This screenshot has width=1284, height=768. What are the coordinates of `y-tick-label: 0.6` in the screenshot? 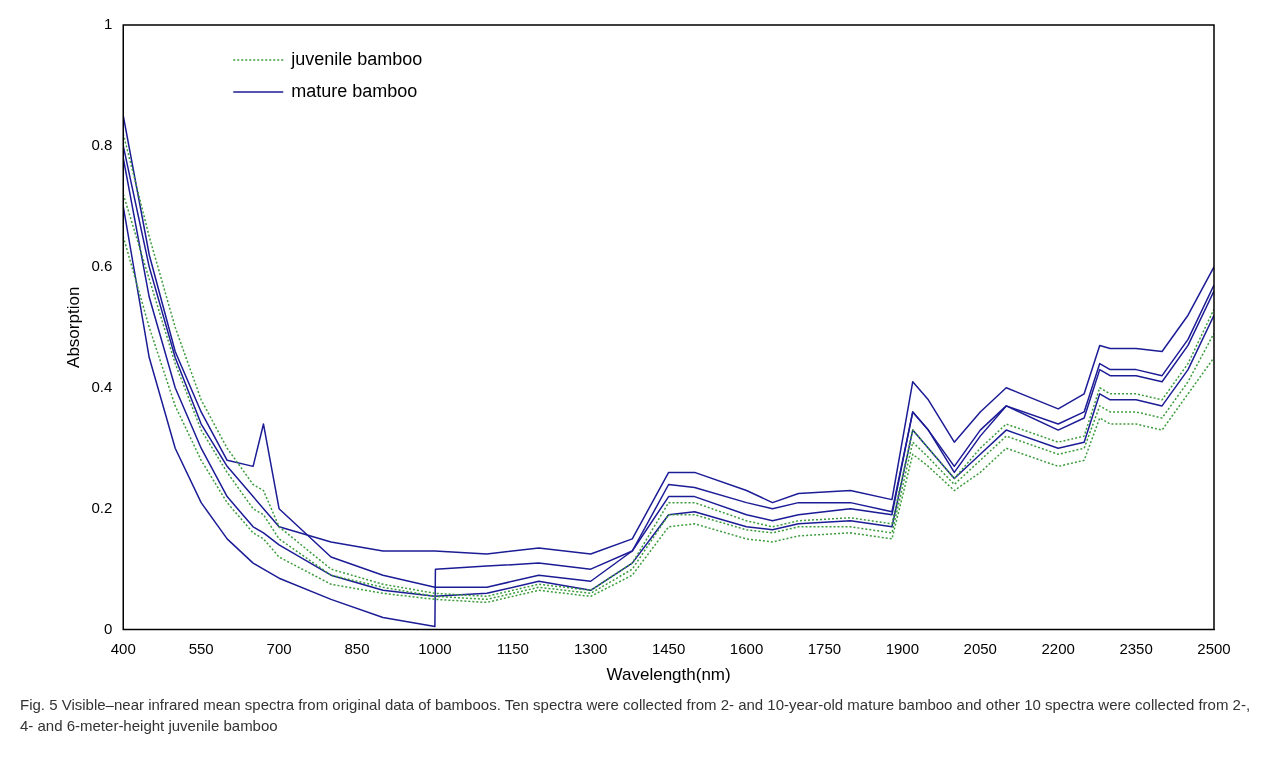 It's located at (102, 265).